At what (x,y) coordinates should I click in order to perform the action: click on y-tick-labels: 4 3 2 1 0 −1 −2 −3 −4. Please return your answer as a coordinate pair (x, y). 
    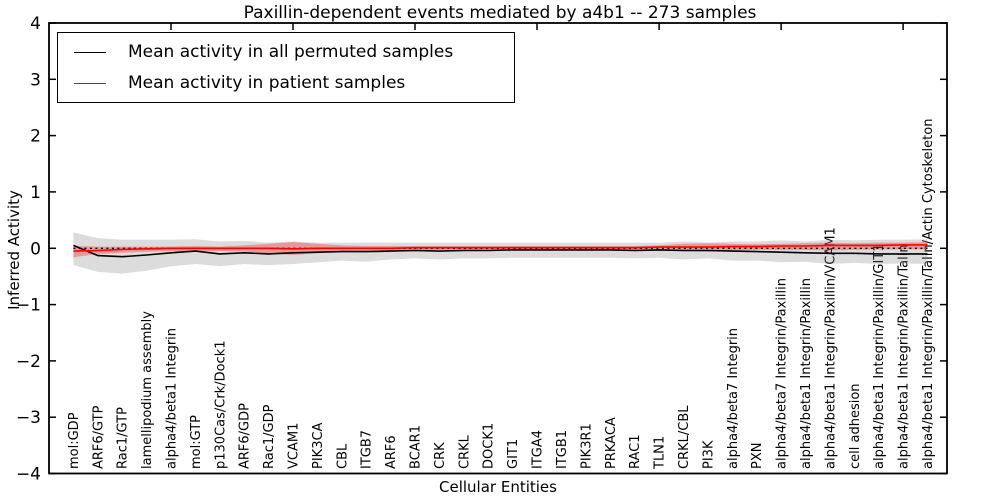
    Looking at the image, I should click on (28, 249).